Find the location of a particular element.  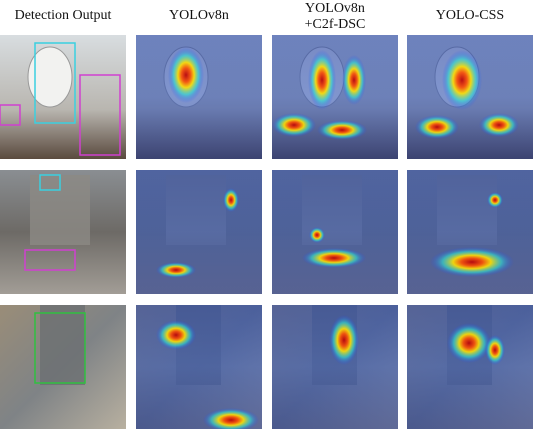

pillar is located at coordinates (62, 345).